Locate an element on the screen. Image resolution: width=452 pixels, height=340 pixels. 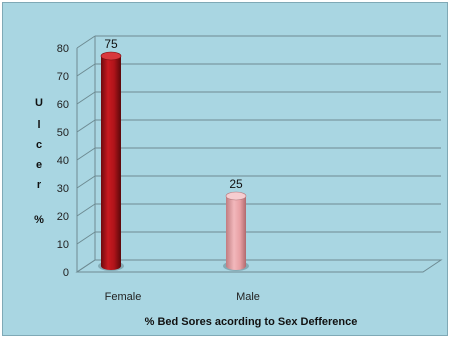
x-axis-title: % Bed Sores acording to Sex Defference is located at coordinates (251, 322).